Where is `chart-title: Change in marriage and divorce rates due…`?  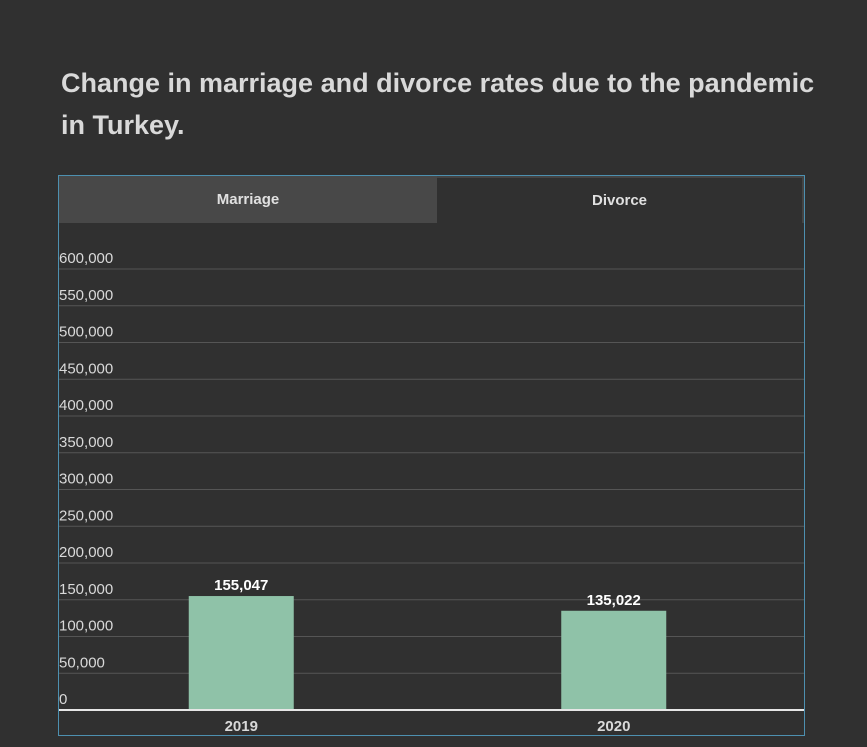 chart-title: Change in marriage and divorce rates due… is located at coordinates (438, 104).